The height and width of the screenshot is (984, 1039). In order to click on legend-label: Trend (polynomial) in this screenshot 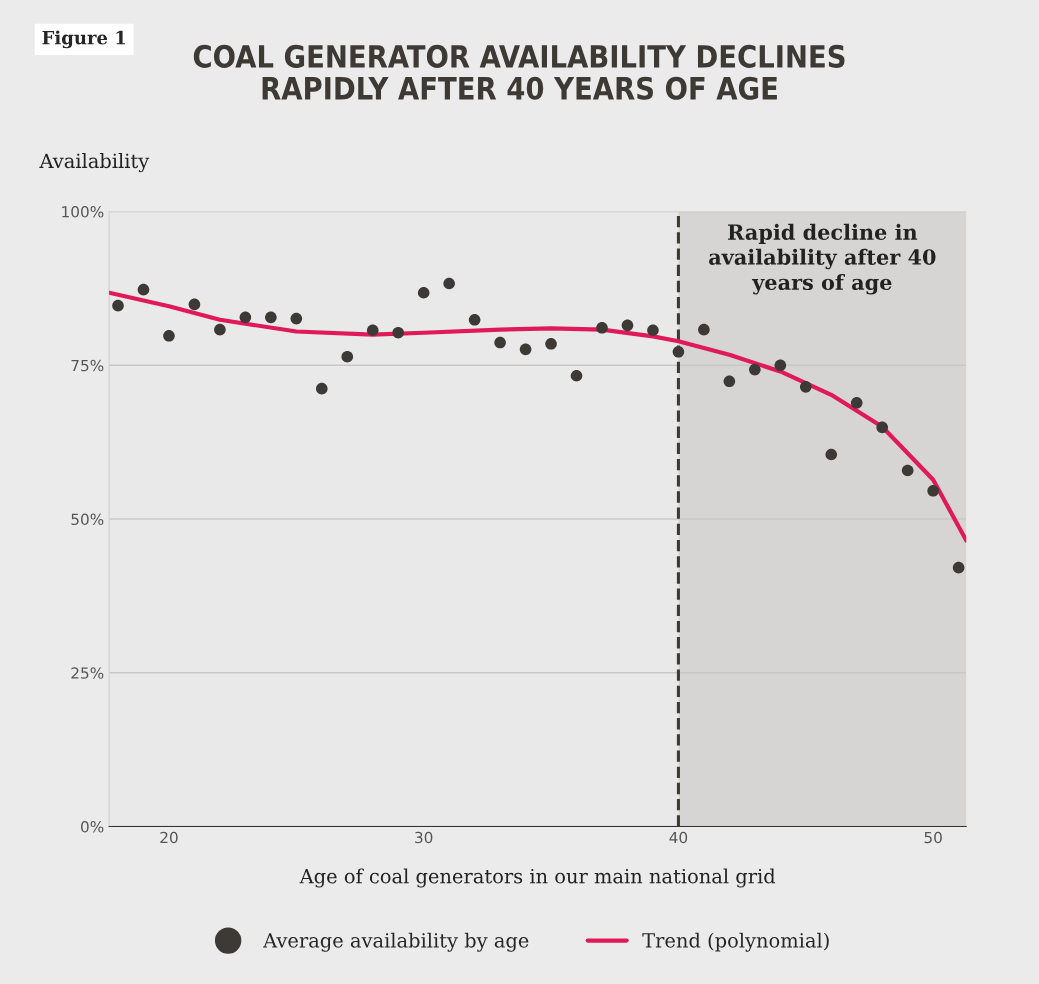, I will do `click(735, 942)`.